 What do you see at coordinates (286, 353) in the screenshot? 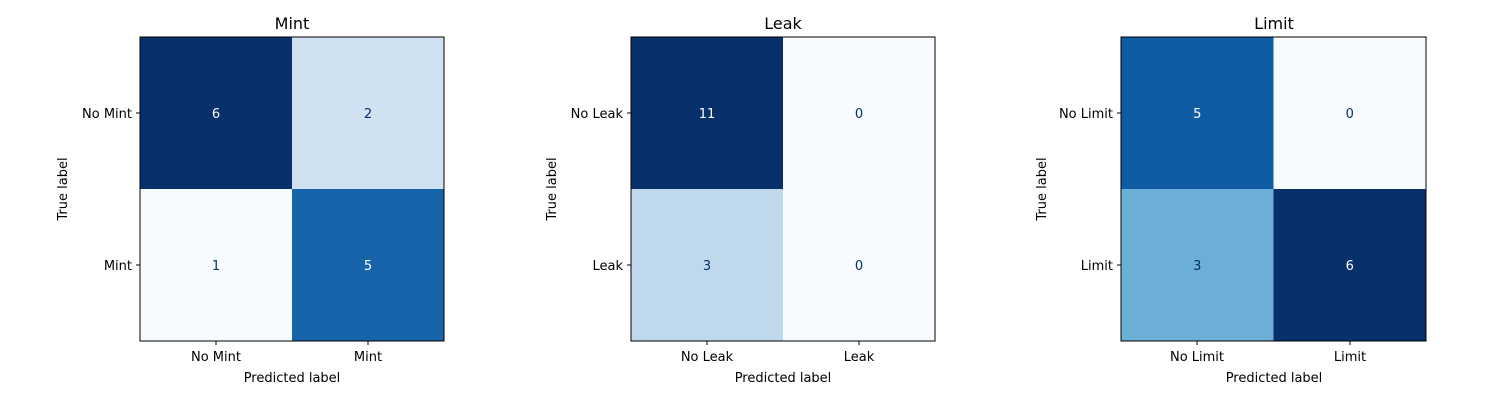
I see `x-ticks: No Mint Mint` at bounding box center [286, 353].